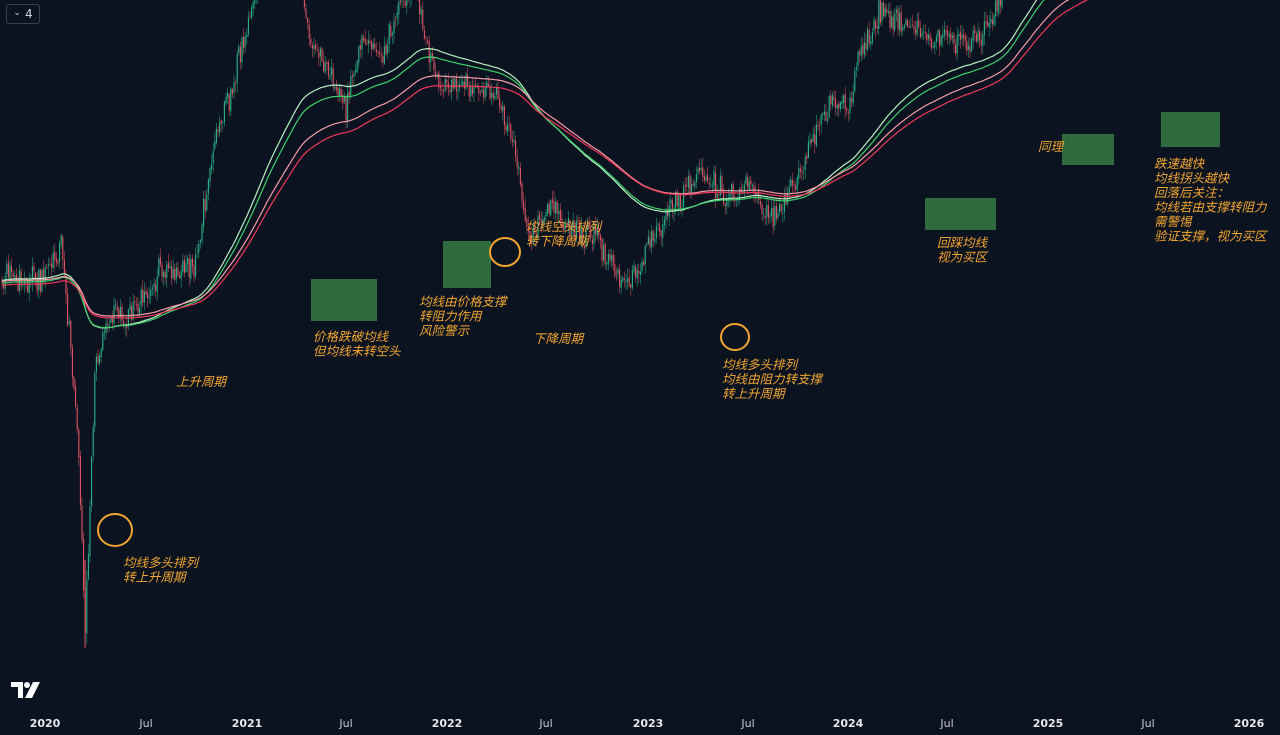  Describe the element at coordinates (145, 723) in the screenshot. I see `x-axis-tick-label: Jul` at that location.